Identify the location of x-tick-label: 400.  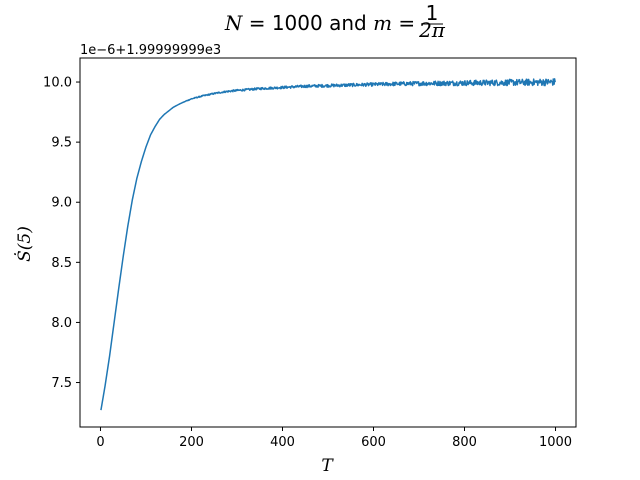
(282, 442).